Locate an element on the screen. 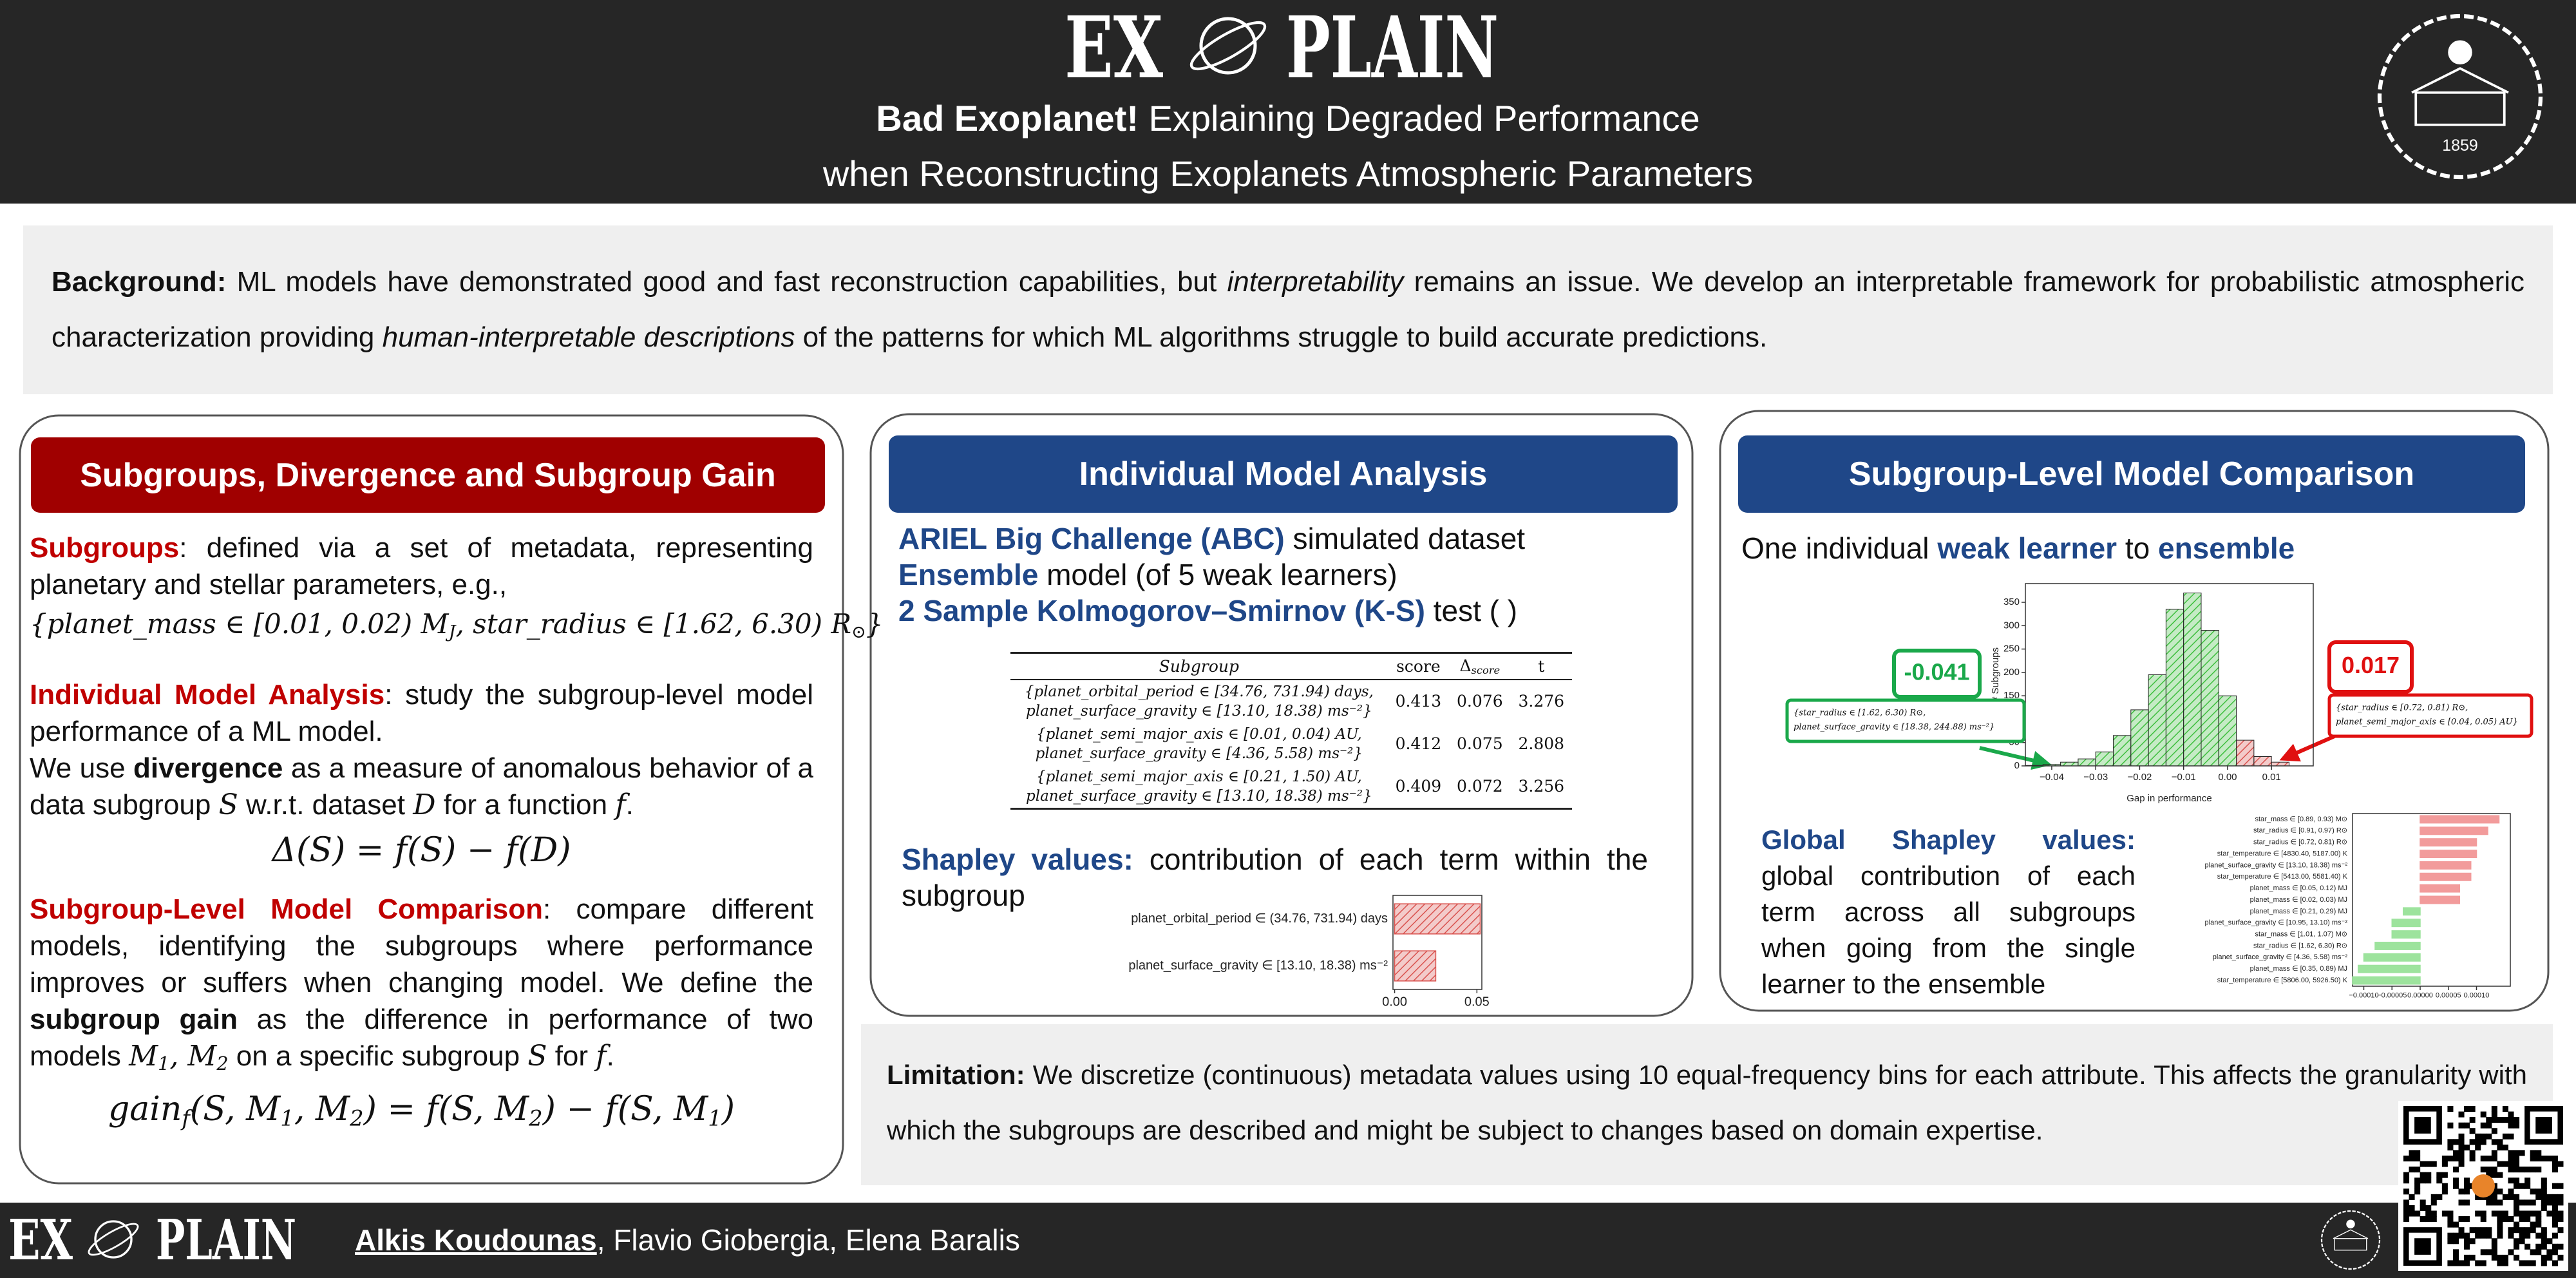 This screenshot has height=1278, width=2576. x-tick-label: −0.03 is located at coordinates (2095, 777).